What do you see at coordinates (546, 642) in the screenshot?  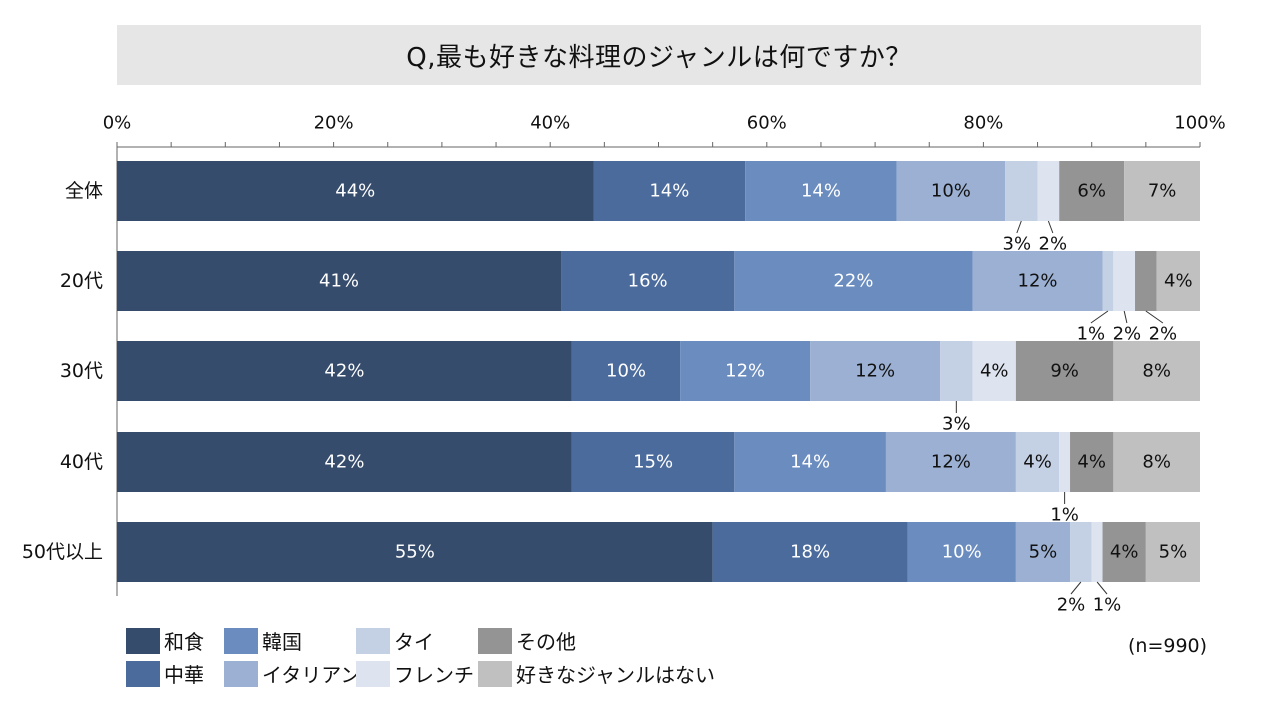 I see `legend-label: その他` at bounding box center [546, 642].